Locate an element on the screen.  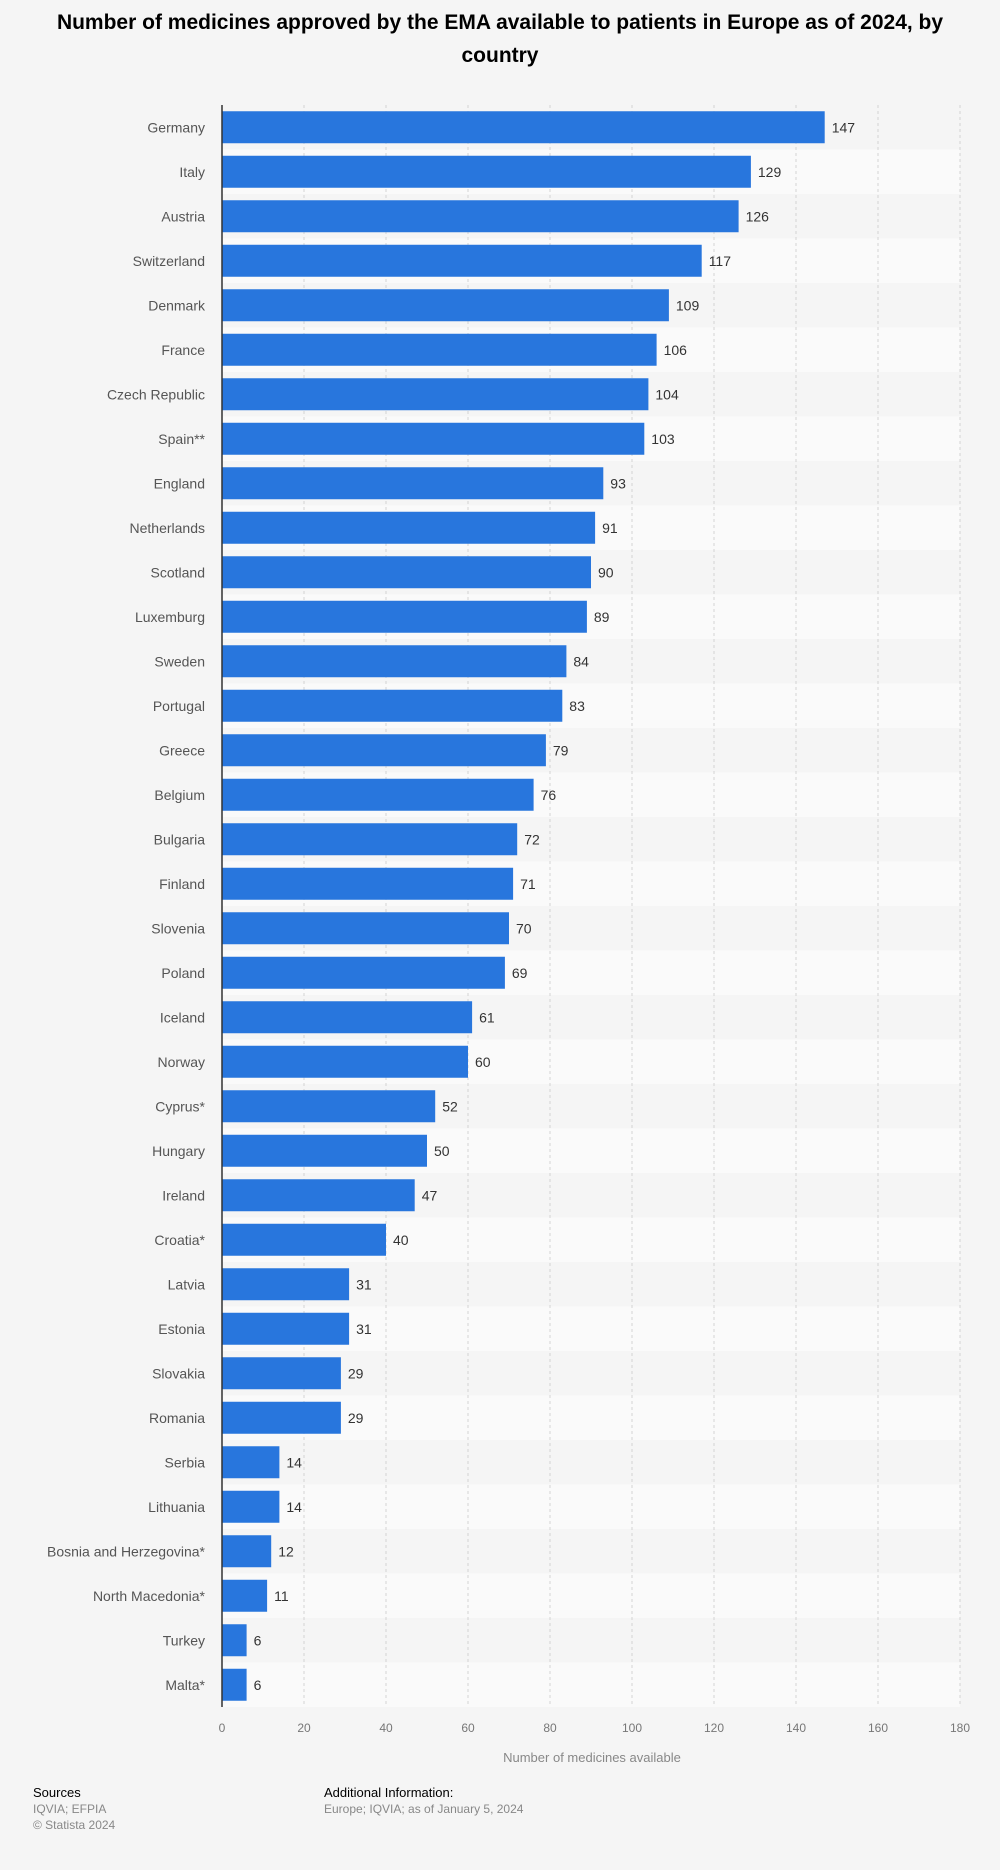
sources-block: Sources IQVIA; EFPIA © Statista 2024 is located at coordinates (74, 1809).